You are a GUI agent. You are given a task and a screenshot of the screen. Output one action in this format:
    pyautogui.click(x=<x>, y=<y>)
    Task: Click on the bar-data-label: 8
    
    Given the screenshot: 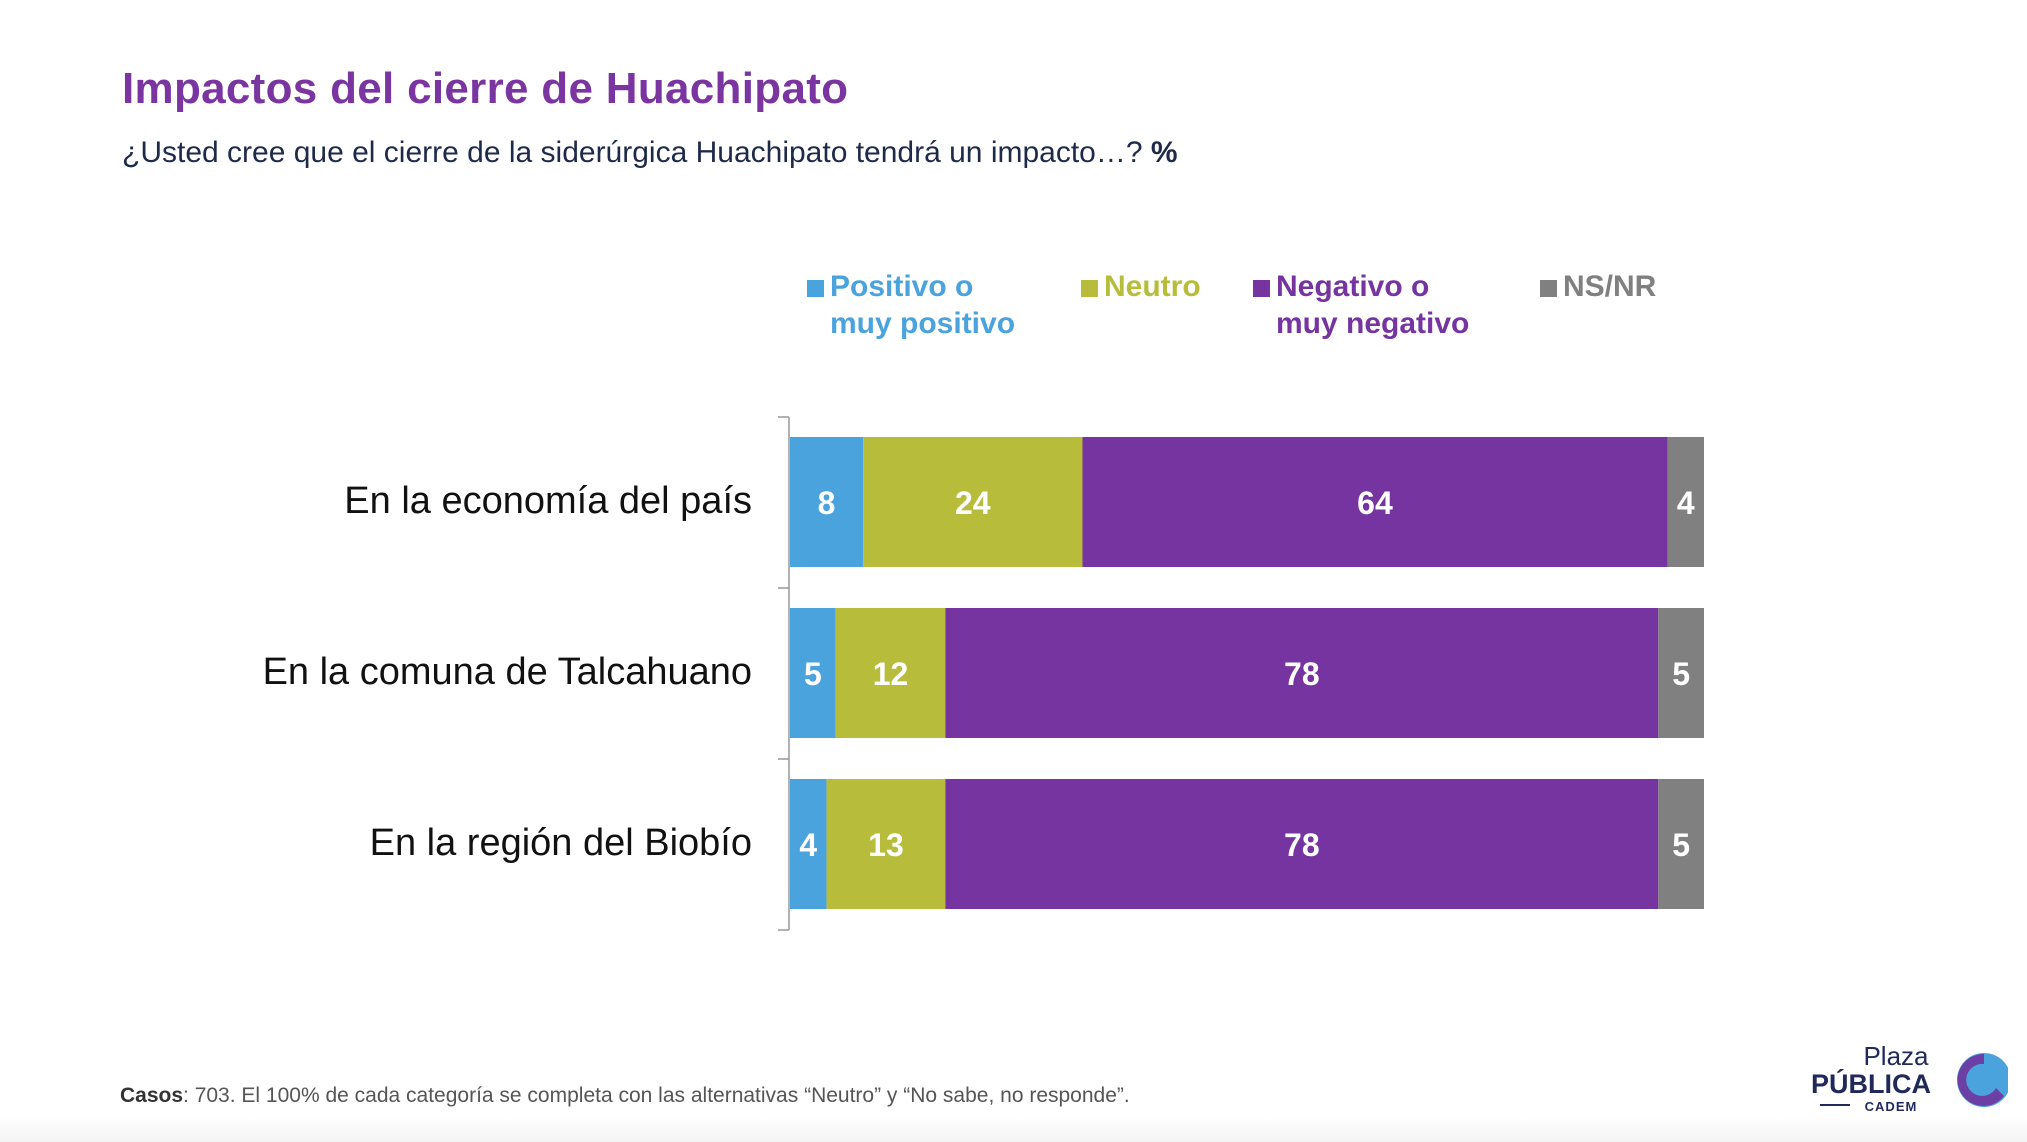 What is the action you would take?
    pyautogui.click(x=827, y=503)
    